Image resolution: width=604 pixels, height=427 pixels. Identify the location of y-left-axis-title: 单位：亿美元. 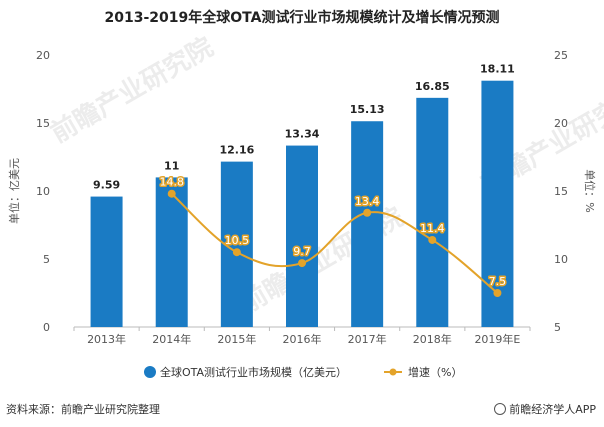
(14, 191).